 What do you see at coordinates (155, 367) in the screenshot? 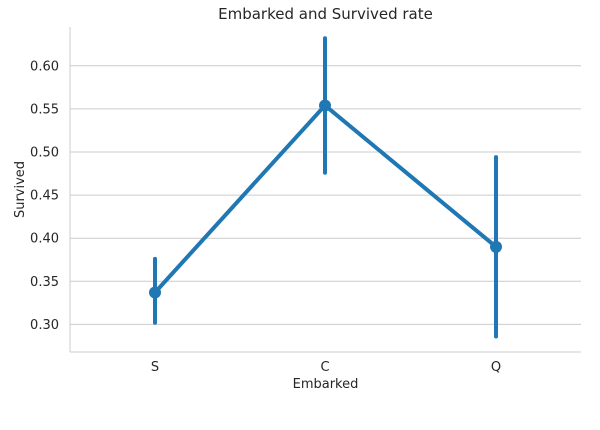
I see `x-tick-label: S` at bounding box center [155, 367].